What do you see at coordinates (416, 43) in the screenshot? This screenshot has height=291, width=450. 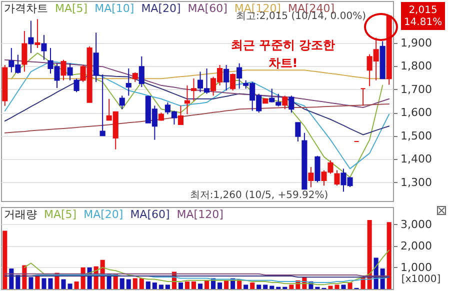 I see `y-tick-label: 1,900` at bounding box center [416, 43].